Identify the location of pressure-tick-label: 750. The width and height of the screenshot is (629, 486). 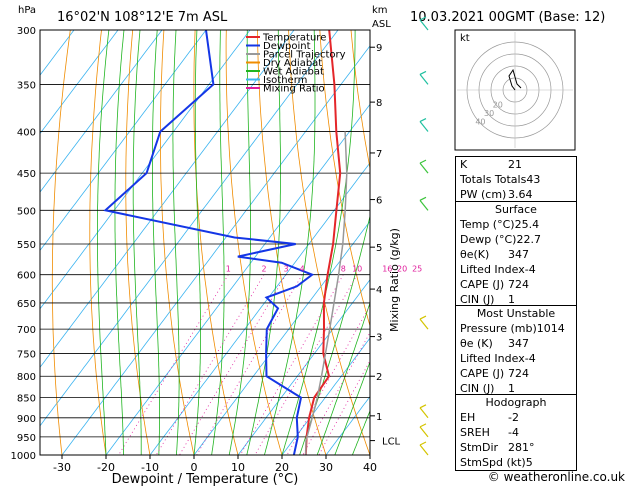
(26, 354).